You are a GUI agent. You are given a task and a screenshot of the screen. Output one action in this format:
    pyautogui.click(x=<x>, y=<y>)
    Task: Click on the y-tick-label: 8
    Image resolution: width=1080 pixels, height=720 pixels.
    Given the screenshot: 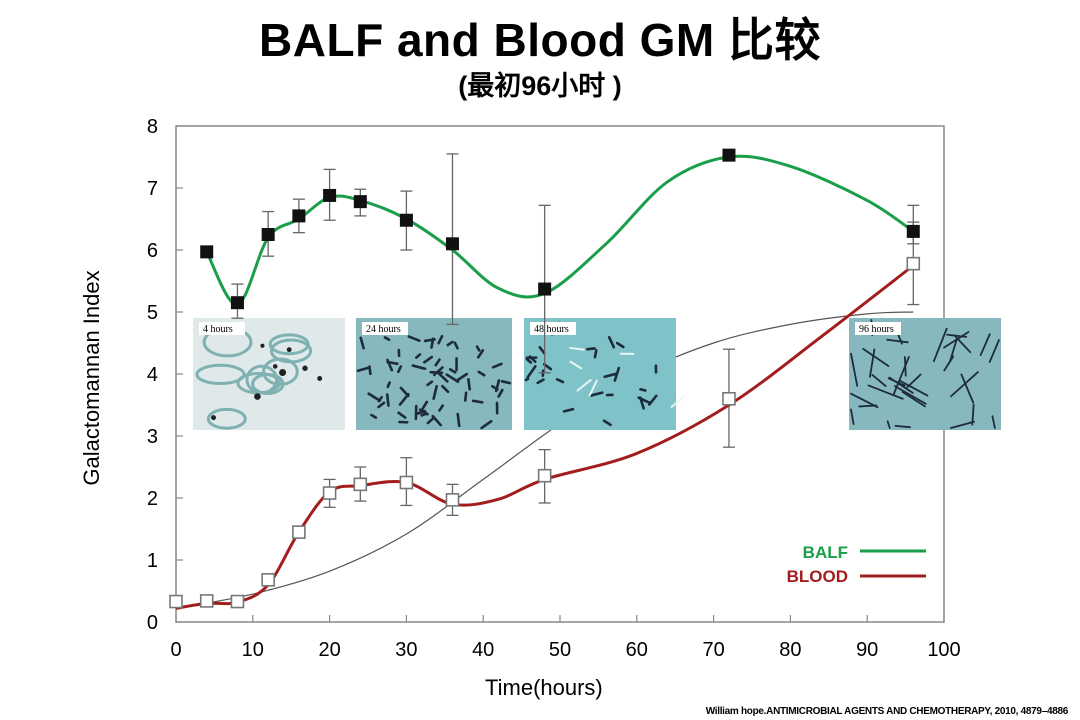 What is the action you would take?
    pyautogui.click(x=152, y=127)
    